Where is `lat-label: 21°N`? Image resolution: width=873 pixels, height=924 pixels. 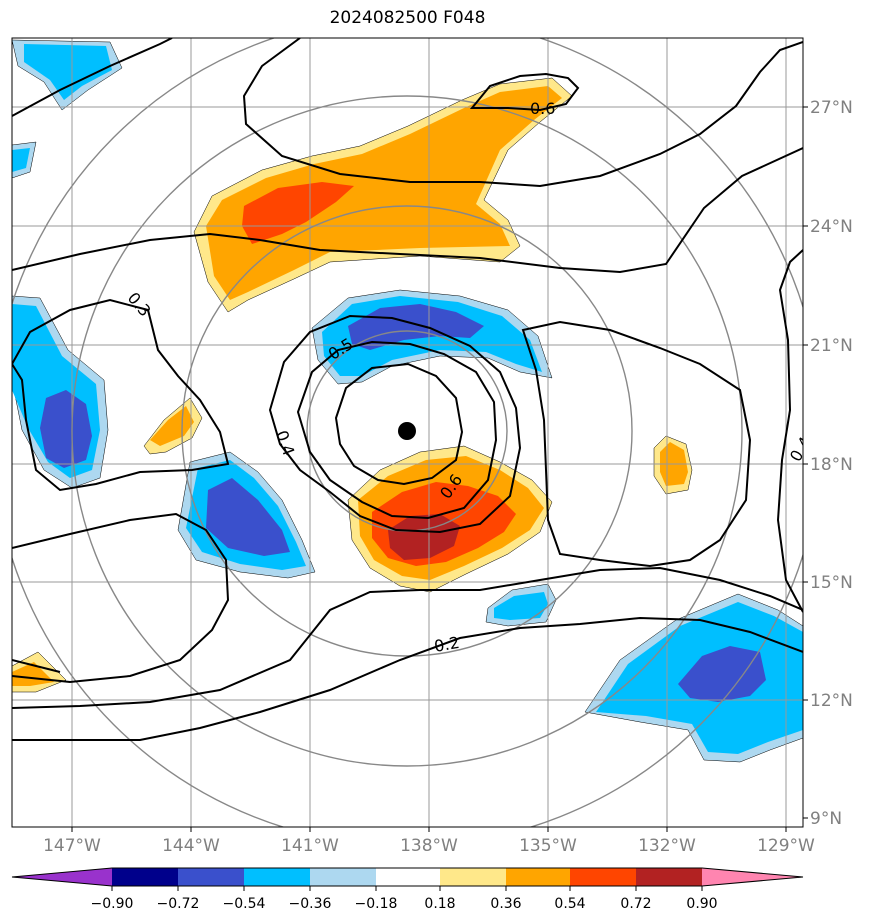
lat-label: 21°N is located at coordinates (831, 346).